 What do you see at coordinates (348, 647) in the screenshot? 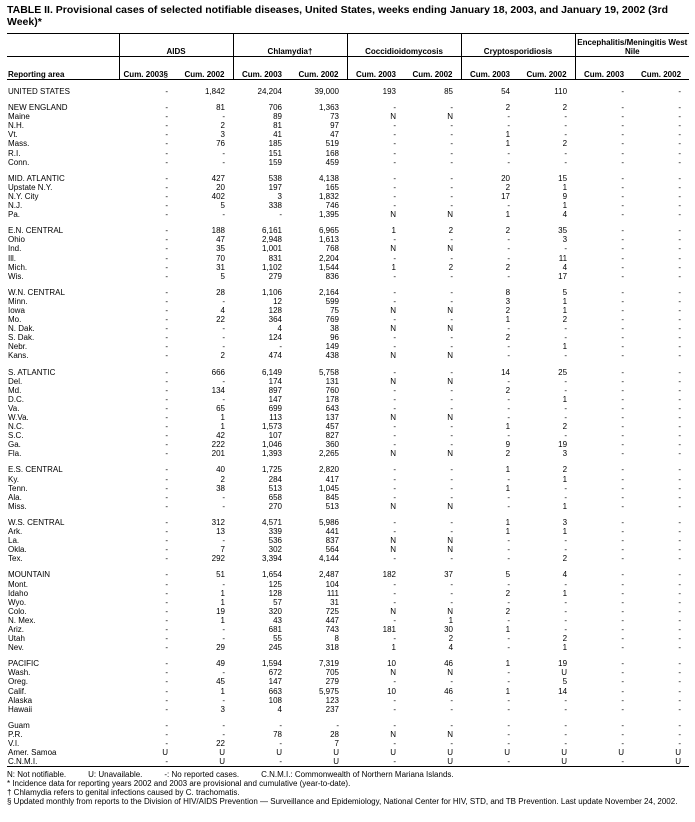
I see `table-row: Nev. - 29 245 318 1 4 - 1 - -` at bounding box center [348, 647].